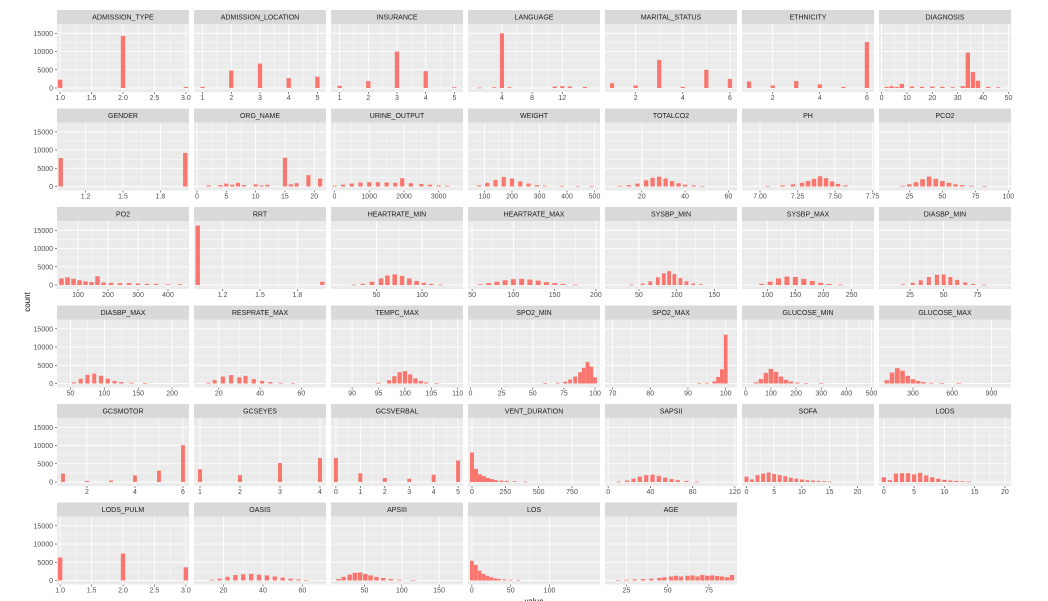 The height and width of the screenshot is (601, 1048). What do you see at coordinates (78, 295) in the screenshot?
I see `x-tick-label: 100` at bounding box center [78, 295].